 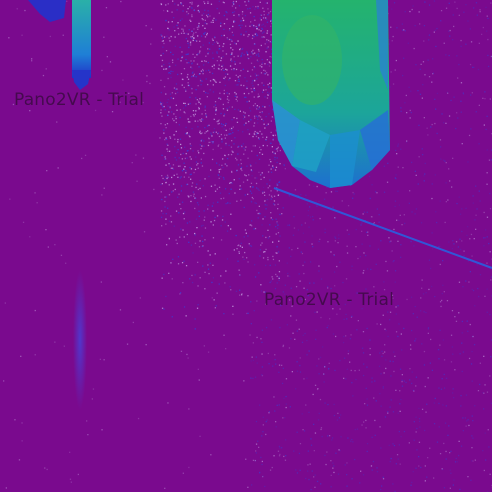 I want to click on green-blob, so click(x=331, y=94).